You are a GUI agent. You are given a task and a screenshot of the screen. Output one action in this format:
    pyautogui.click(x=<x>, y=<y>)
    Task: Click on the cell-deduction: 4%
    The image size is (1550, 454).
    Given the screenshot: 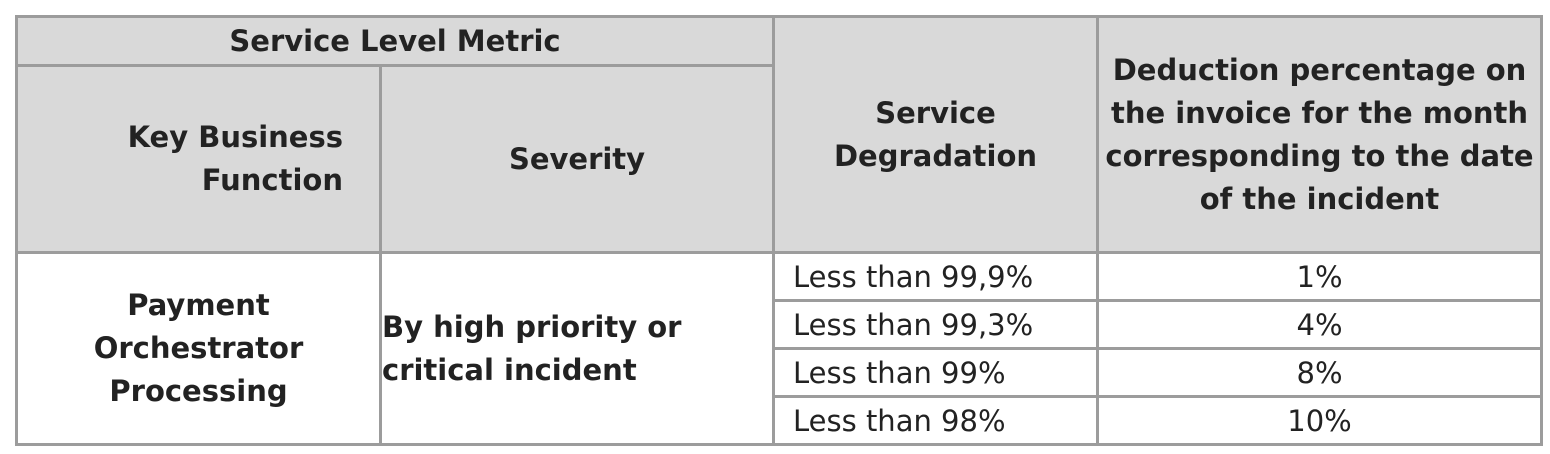 What is the action you would take?
    pyautogui.click(x=1320, y=324)
    